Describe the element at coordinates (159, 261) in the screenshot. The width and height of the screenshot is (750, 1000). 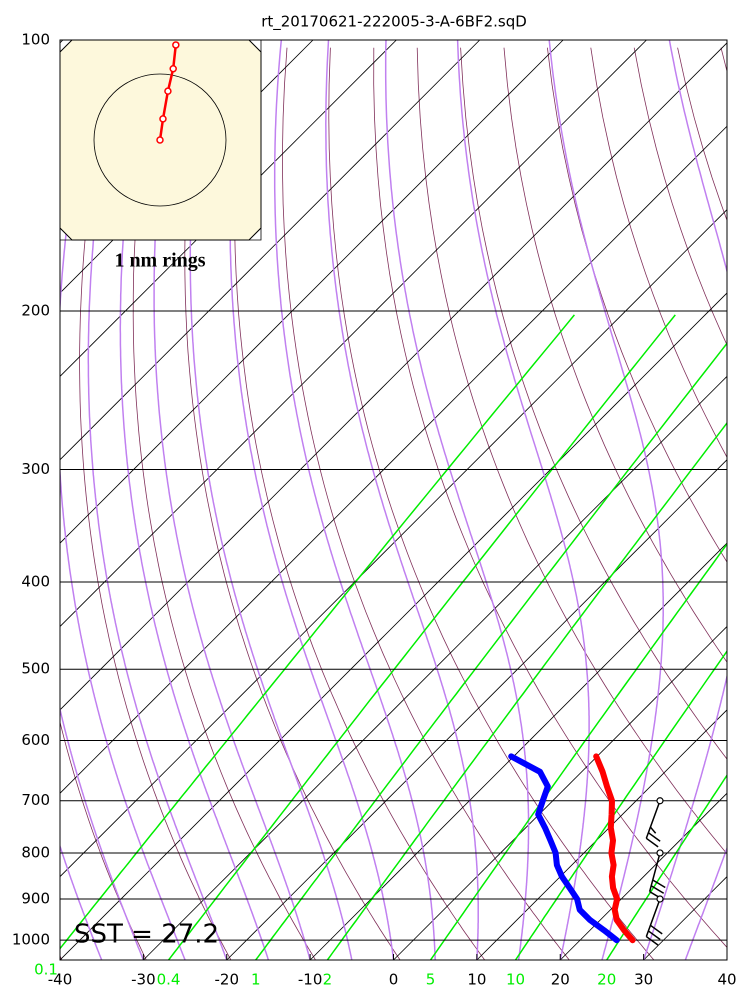
I see `hodograph-label: 1 nm rings` at that location.